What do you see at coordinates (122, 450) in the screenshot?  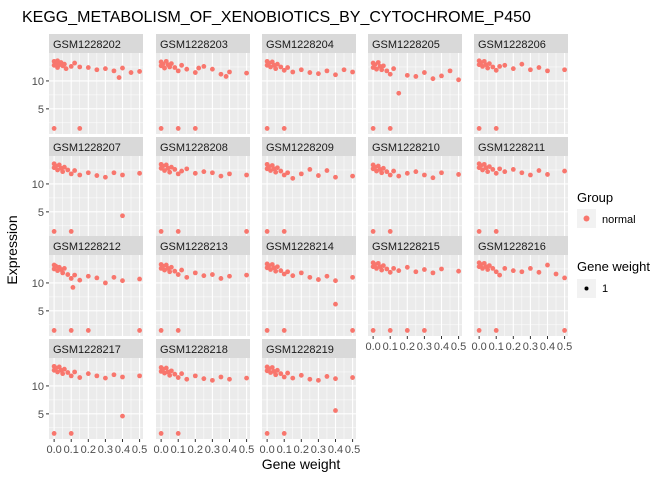 I see `x-tick-label: 0.4` at bounding box center [122, 450].